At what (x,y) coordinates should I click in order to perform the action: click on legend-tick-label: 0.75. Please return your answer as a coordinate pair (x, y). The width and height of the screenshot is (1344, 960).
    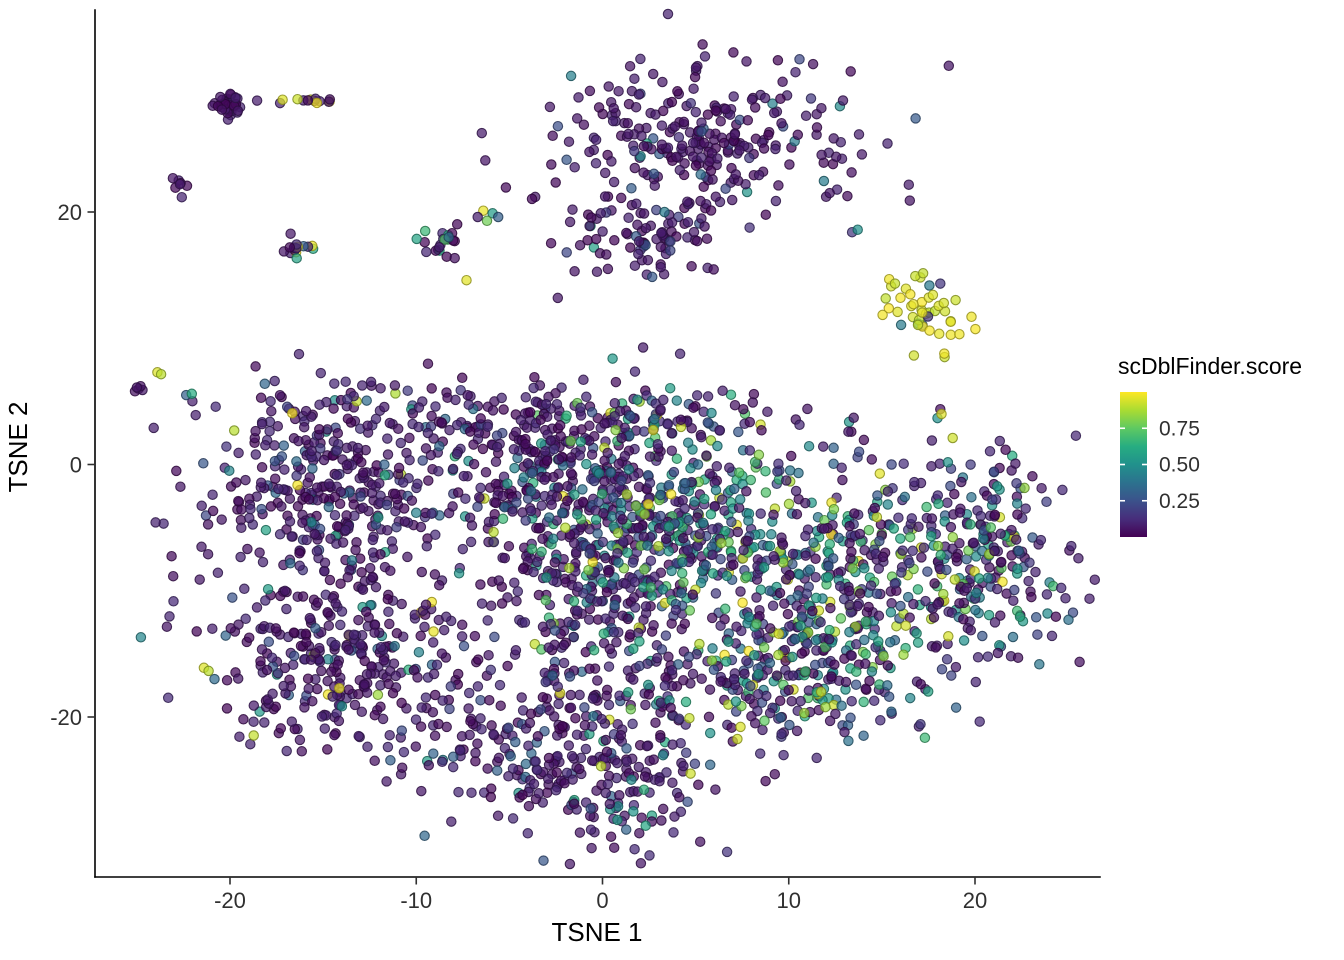
    Looking at the image, I should click on (1179, 428).